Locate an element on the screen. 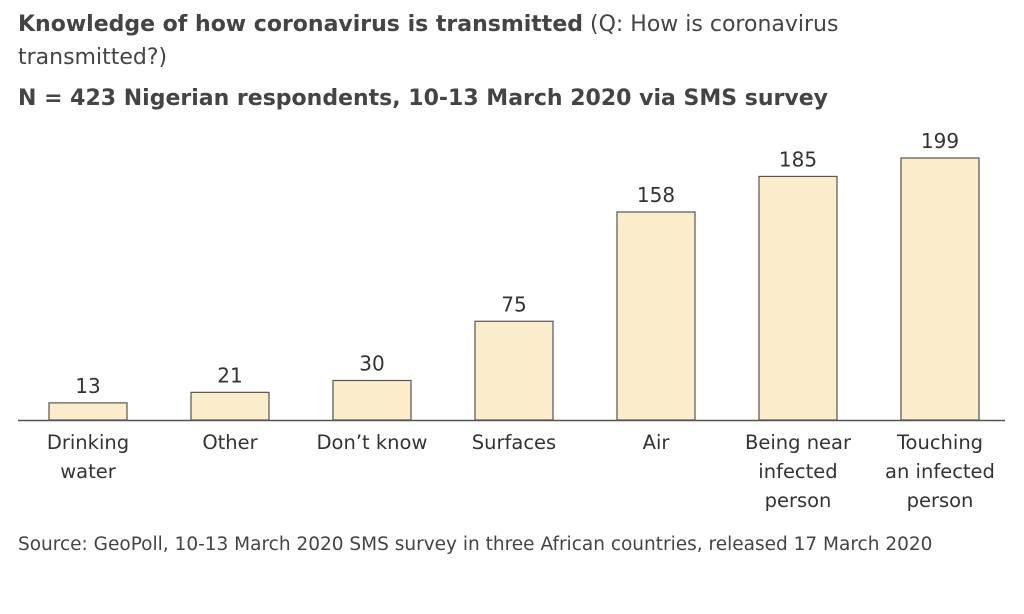 This screenshot has width=1024, height=614. value-label: 13 is located at coordinates (87, 386).